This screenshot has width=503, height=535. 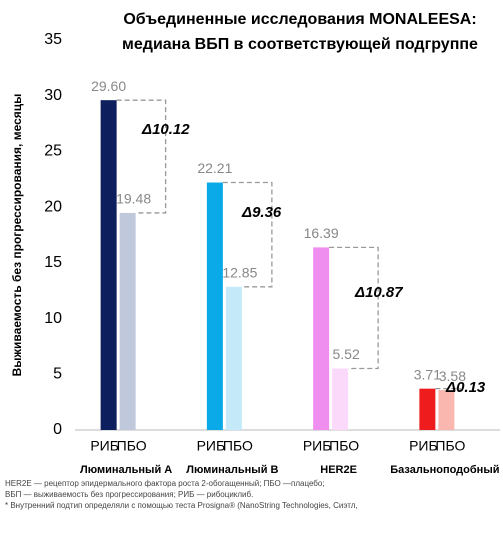 What do you see at coordinates (53, 318) in the screenshot?
I see `y-tick-label: 10` at bounding box center [53, 318].